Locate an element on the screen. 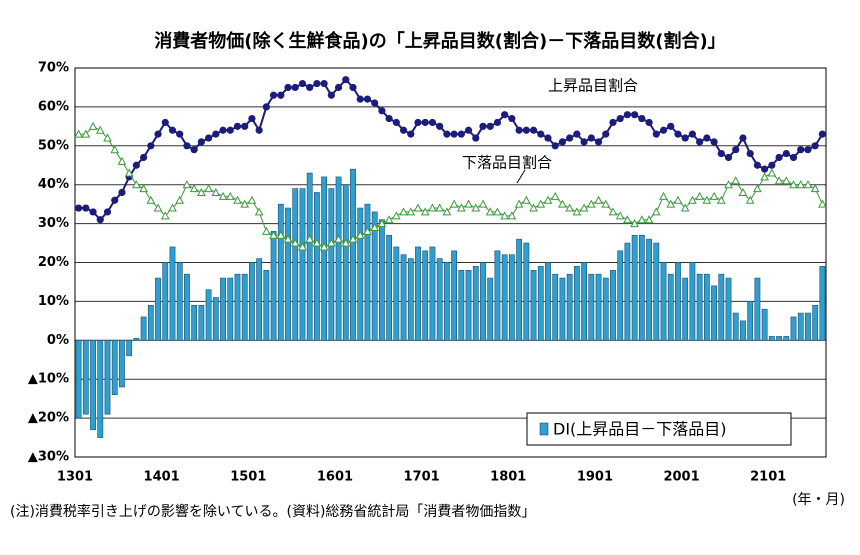 The width and height of the screenshot is (860, 555). y-tick-label: ▲10% is located at coordinates (48, 379).